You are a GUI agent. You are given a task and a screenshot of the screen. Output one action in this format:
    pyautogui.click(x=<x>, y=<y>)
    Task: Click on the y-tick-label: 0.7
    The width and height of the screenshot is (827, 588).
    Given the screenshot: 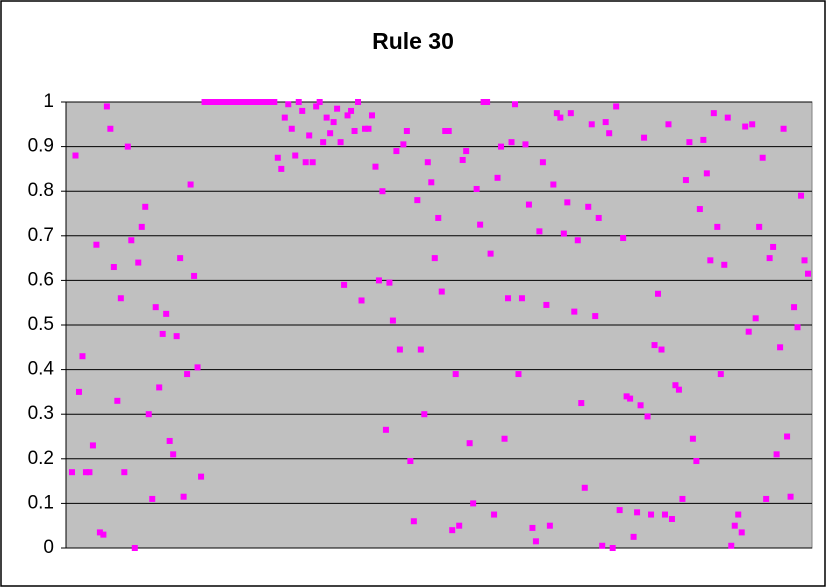 What is the action you would take?
    pyautogui.click(x=41, y=235)
    